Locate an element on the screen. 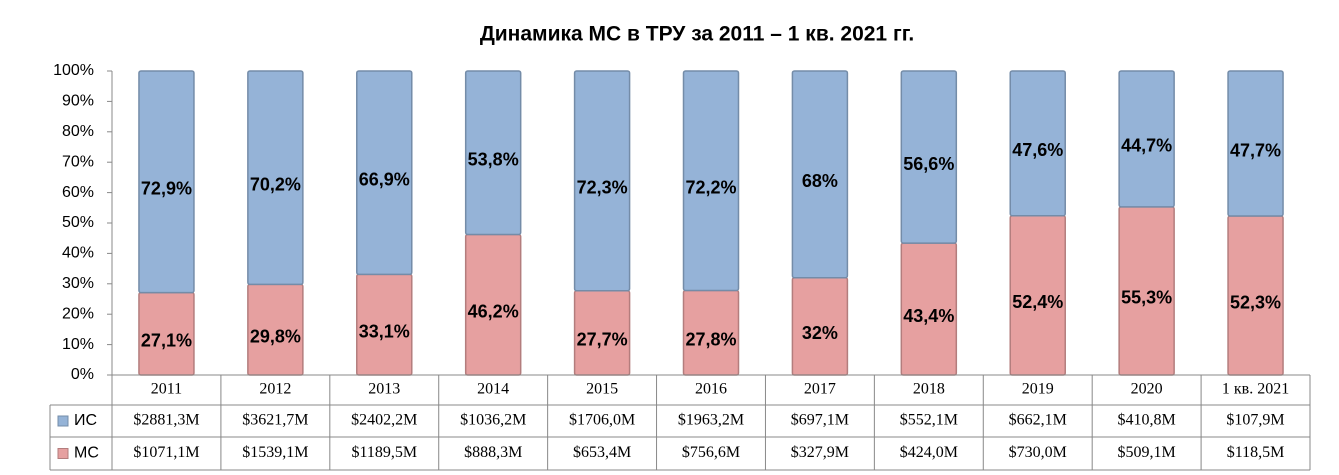 This screenshot has width=1339, height=475. x-tick-label: 2017 is located at coordinates (820, 389).